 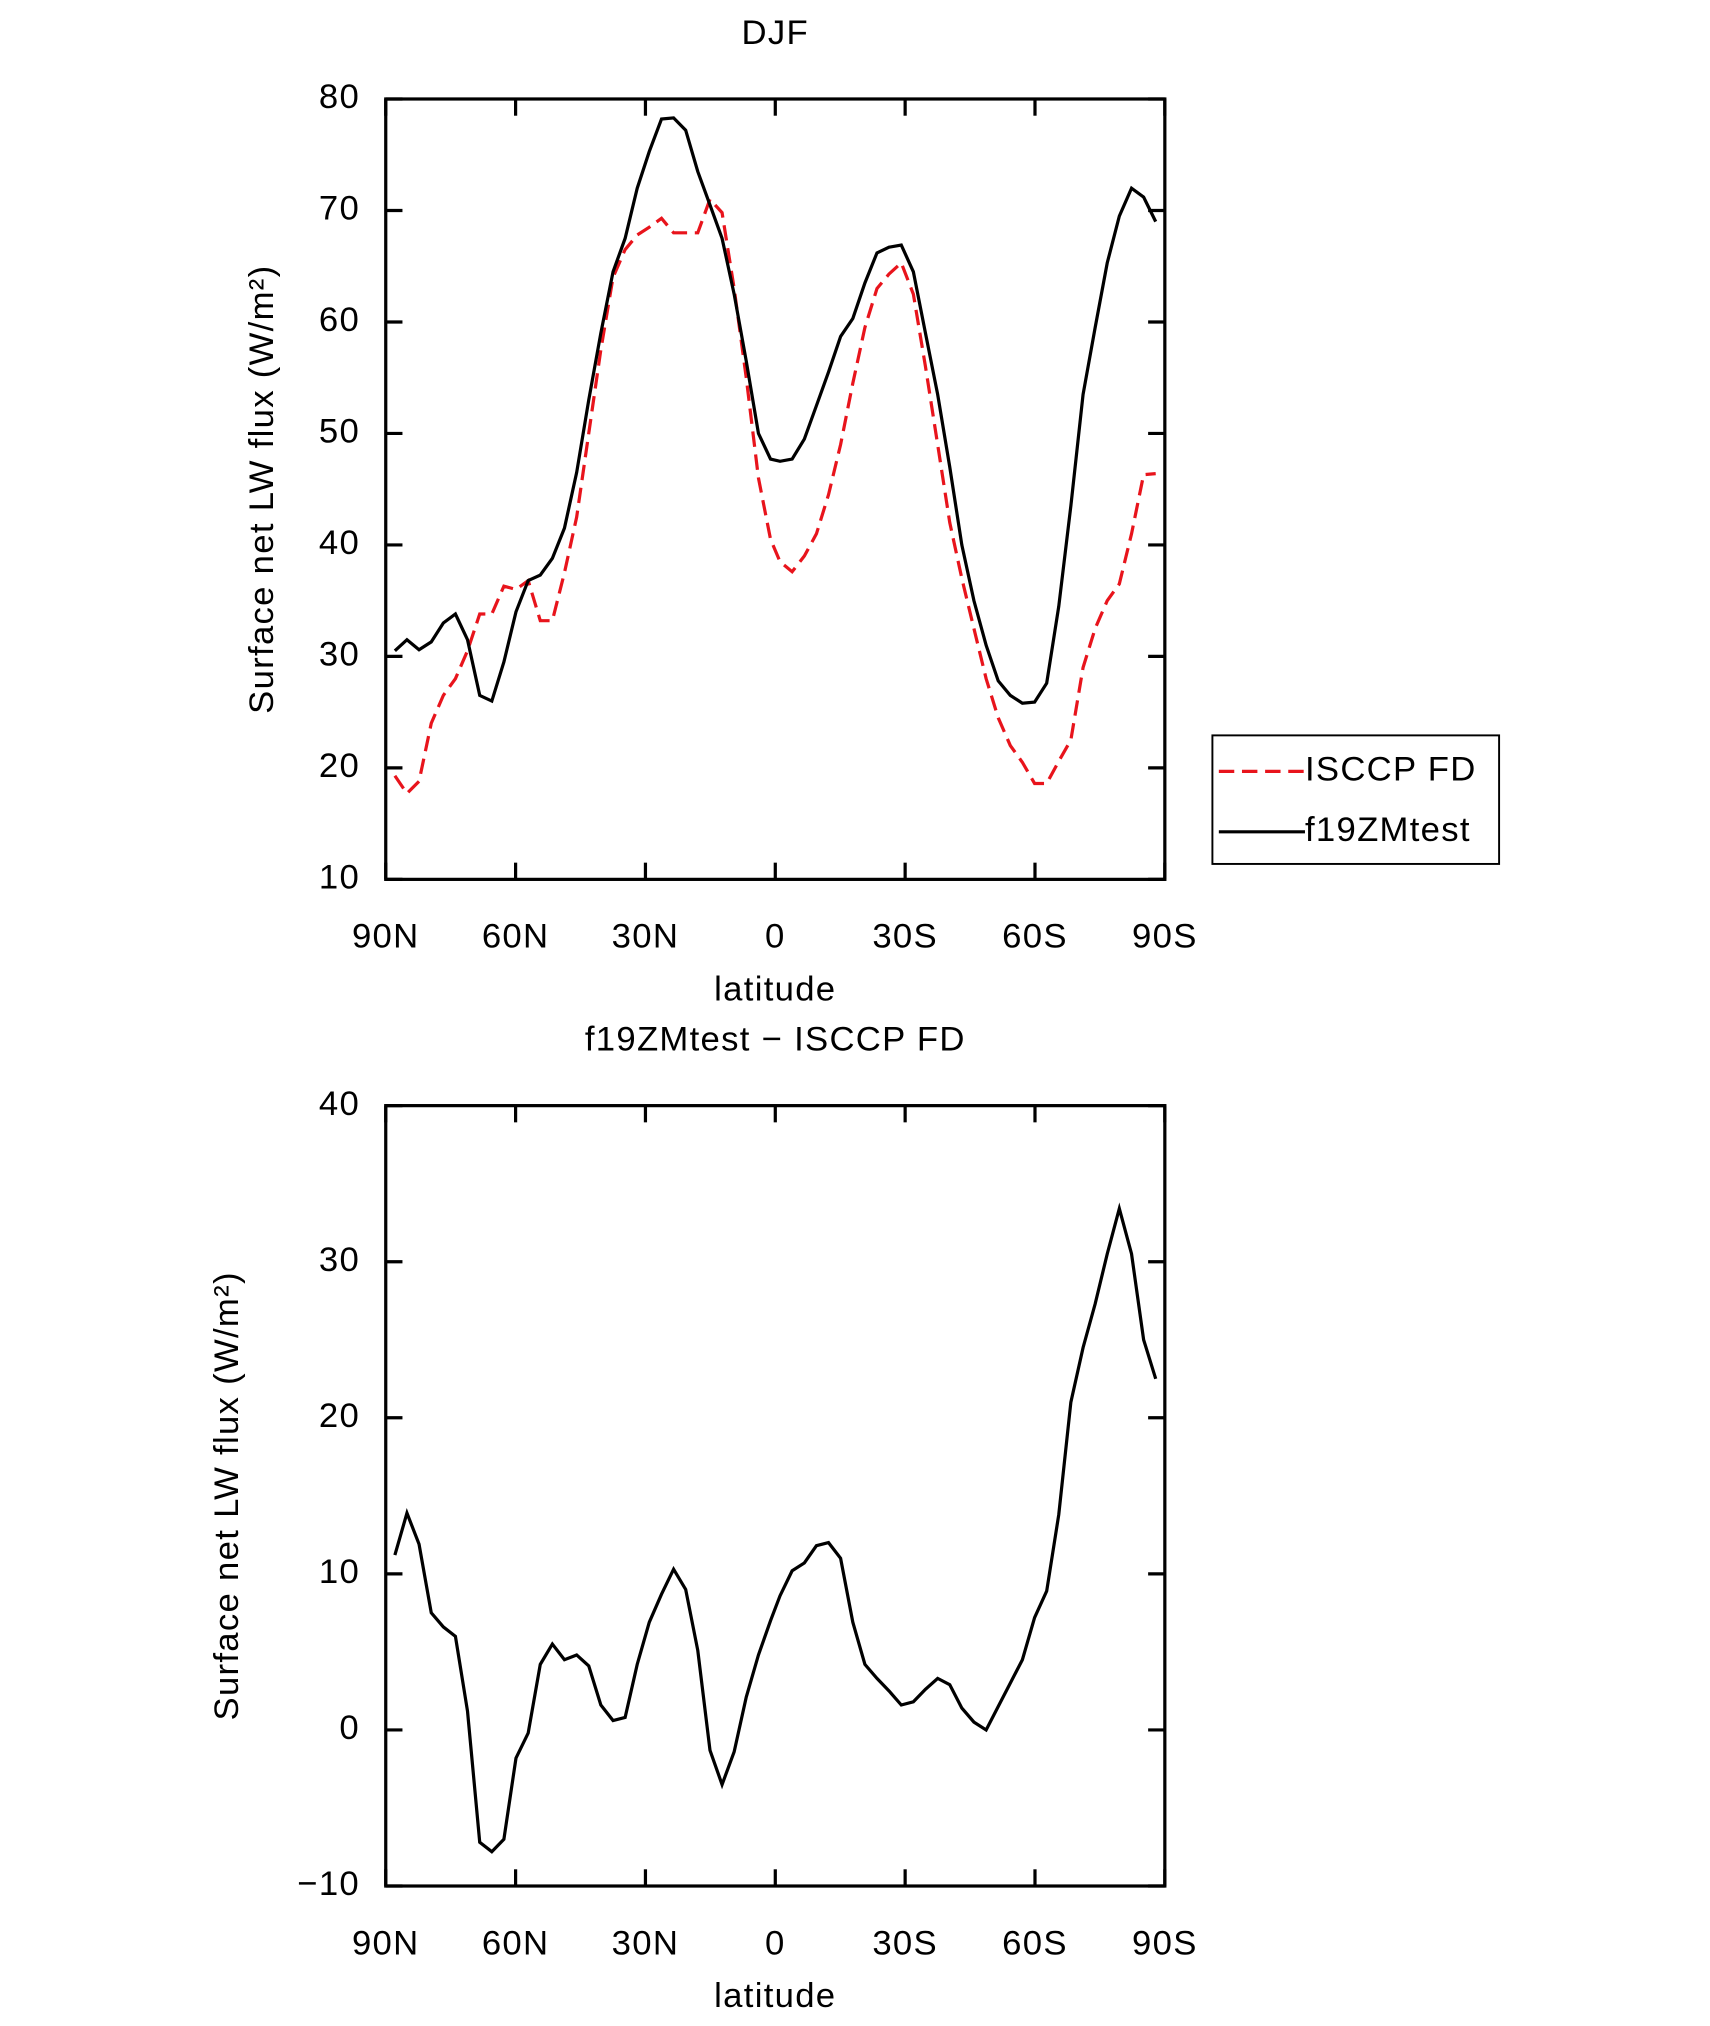 I want to click on y-tick-label: 0, so click(x=349, y=1728).